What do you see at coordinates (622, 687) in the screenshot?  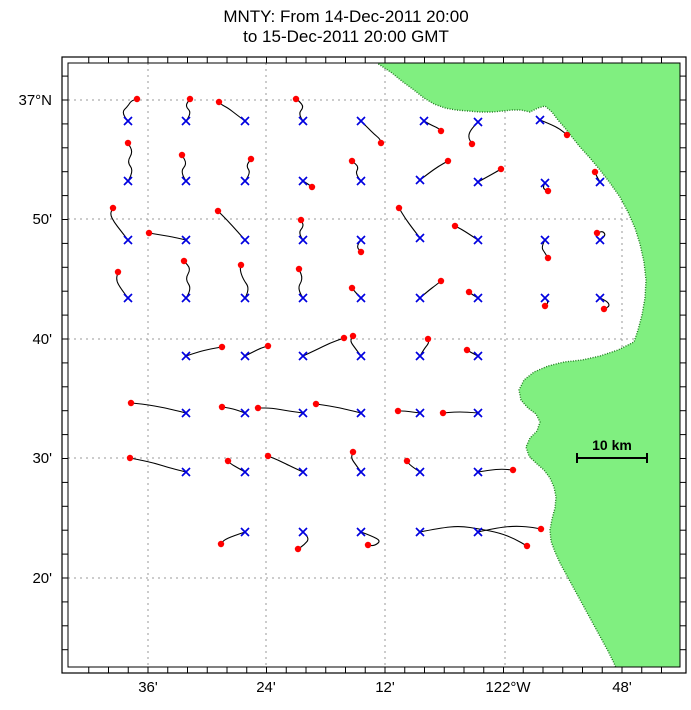 I see `x-axis-label: 48'` at bounding box center [622, 687].